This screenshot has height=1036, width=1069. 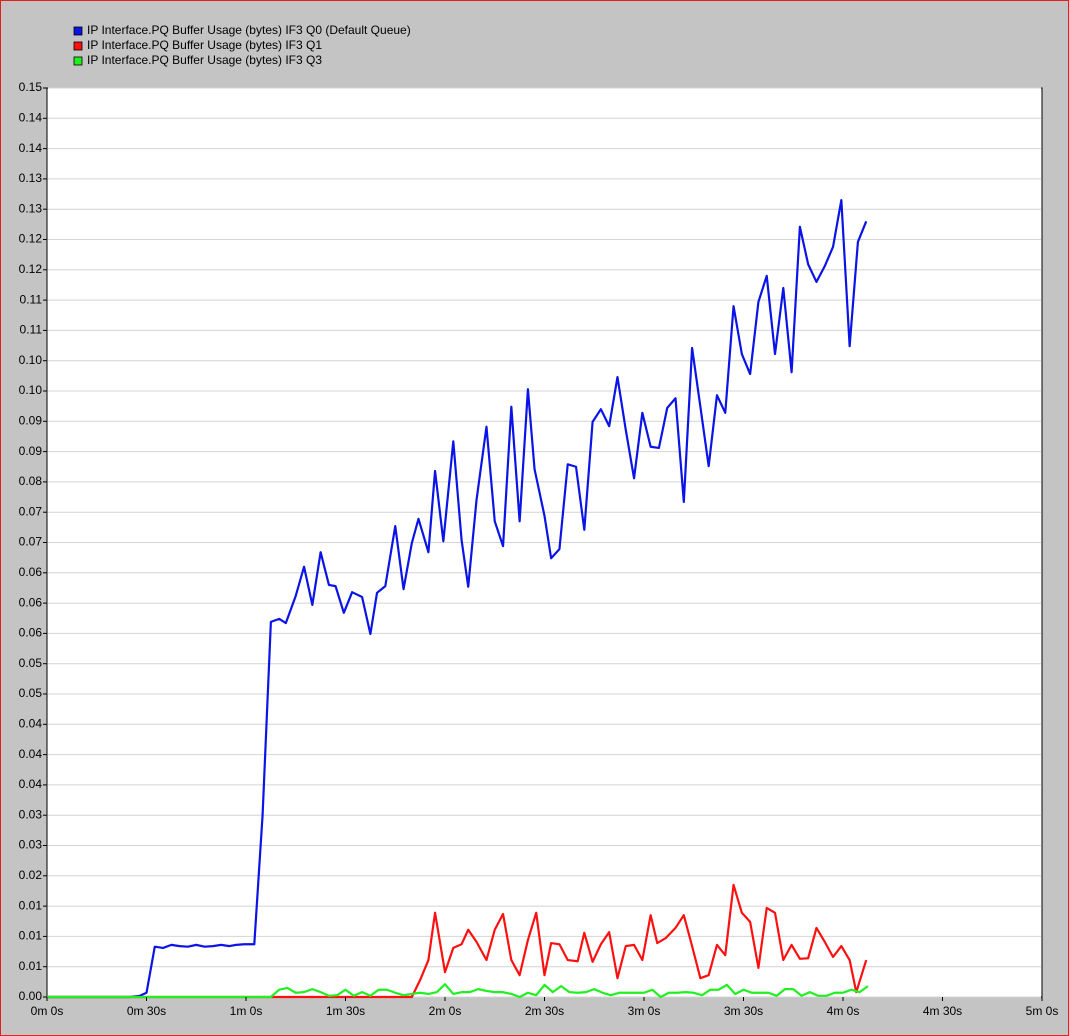 What do you see at coordinates (31, 87) in the screenshot?
I see `y-tick-label: 0.15` at bounding box center [31, 87].